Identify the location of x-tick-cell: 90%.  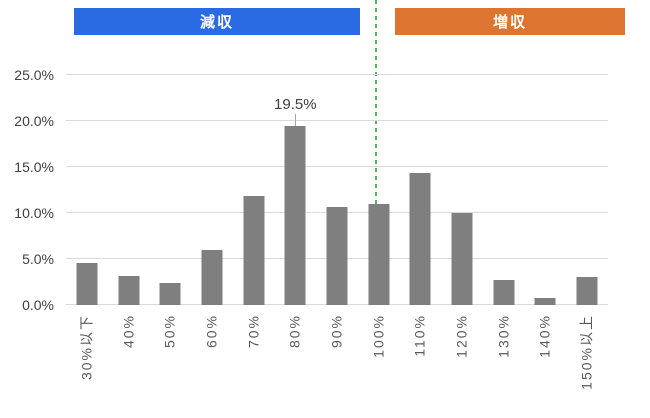
(337, 361).